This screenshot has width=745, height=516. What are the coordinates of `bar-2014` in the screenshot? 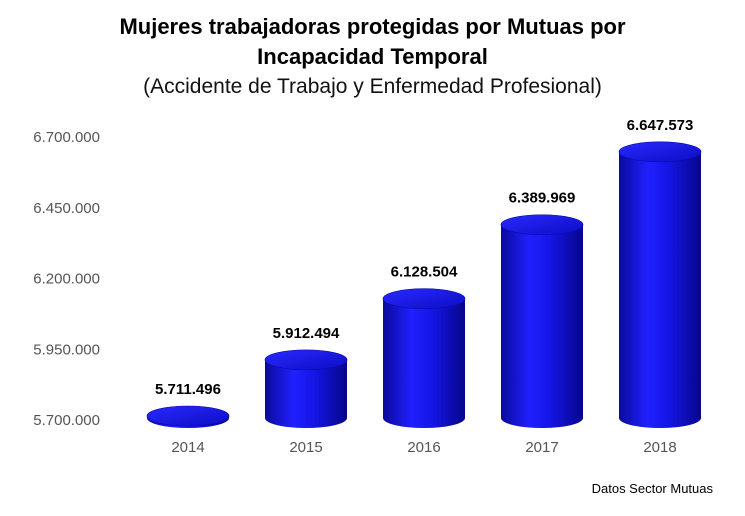 It's located at (188, 416).